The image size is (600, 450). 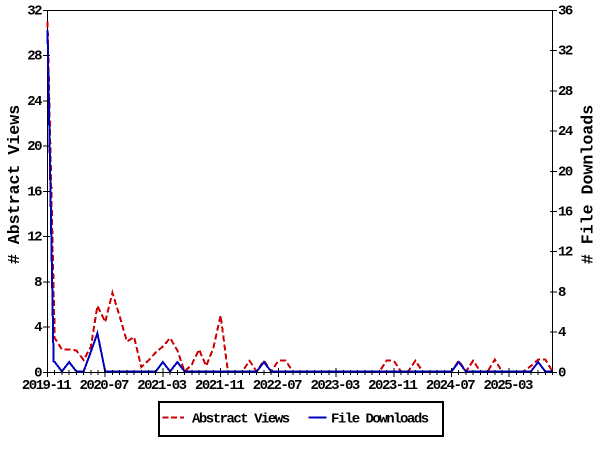 I want to click on svg-text: 2022-07, so click(x=277, y=386).